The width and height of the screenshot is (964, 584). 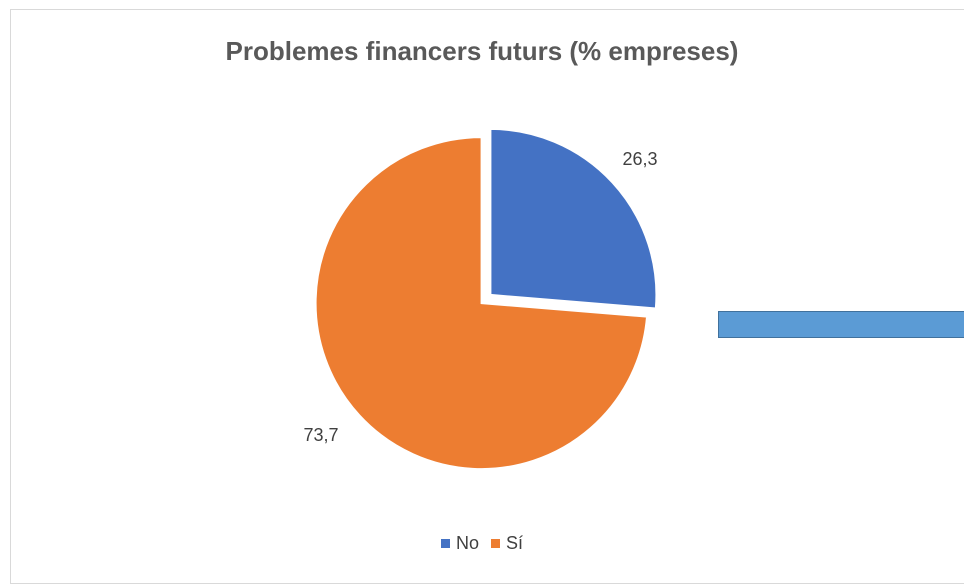 What do you see at coordinates (320, 435) in the screenshot?
I see `data-label-si: 73,7` at bounding box center [320, 435].